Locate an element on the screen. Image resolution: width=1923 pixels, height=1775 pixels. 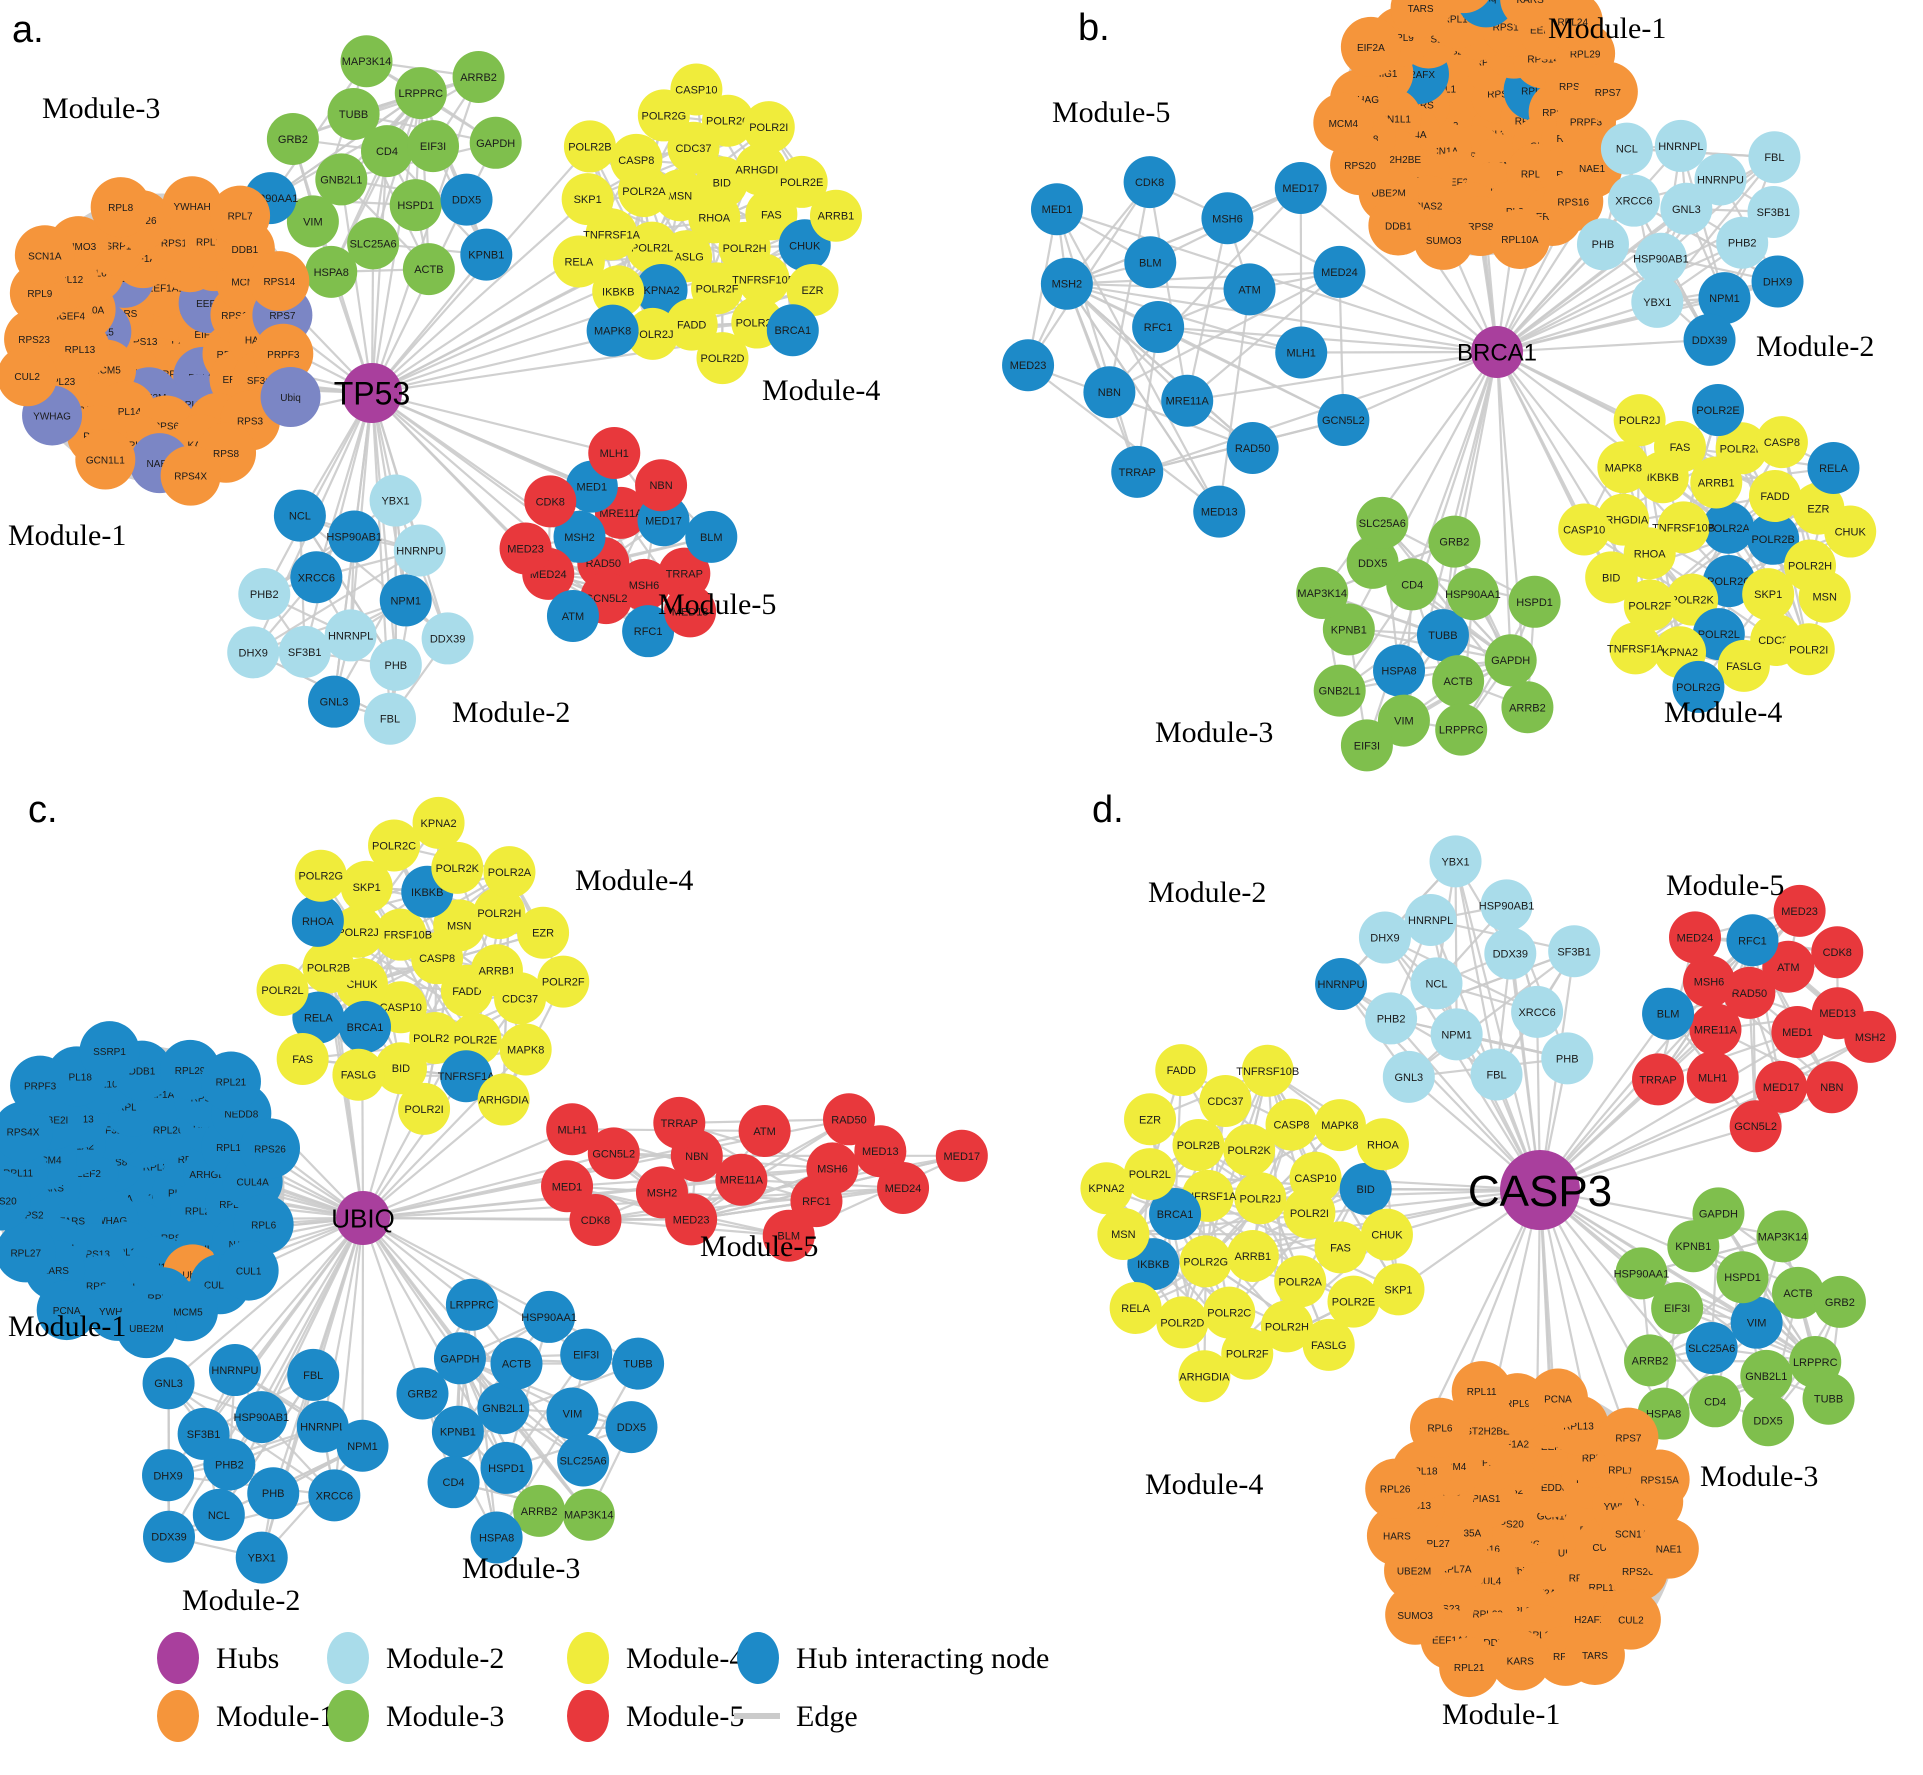
network-node: BRCA1 is located at coordinates (792, 330).